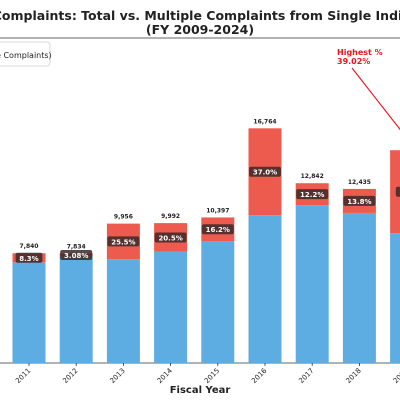  Describe the element at coordinates (76, 246) in the screenshot. I see `total-label-2012: 7,834` at that location.